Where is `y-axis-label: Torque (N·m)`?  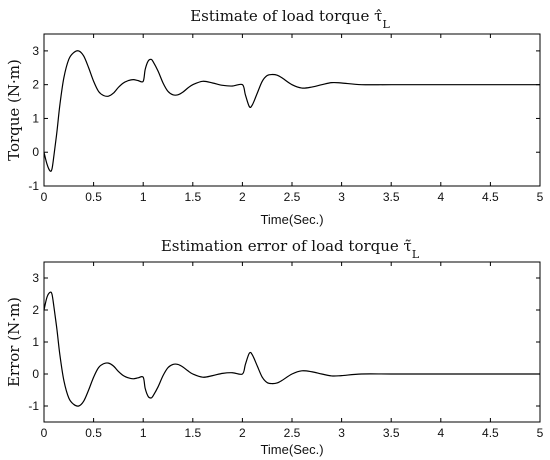 y-axis-label: Torque (N·m) is located at coordinates (14, 110).